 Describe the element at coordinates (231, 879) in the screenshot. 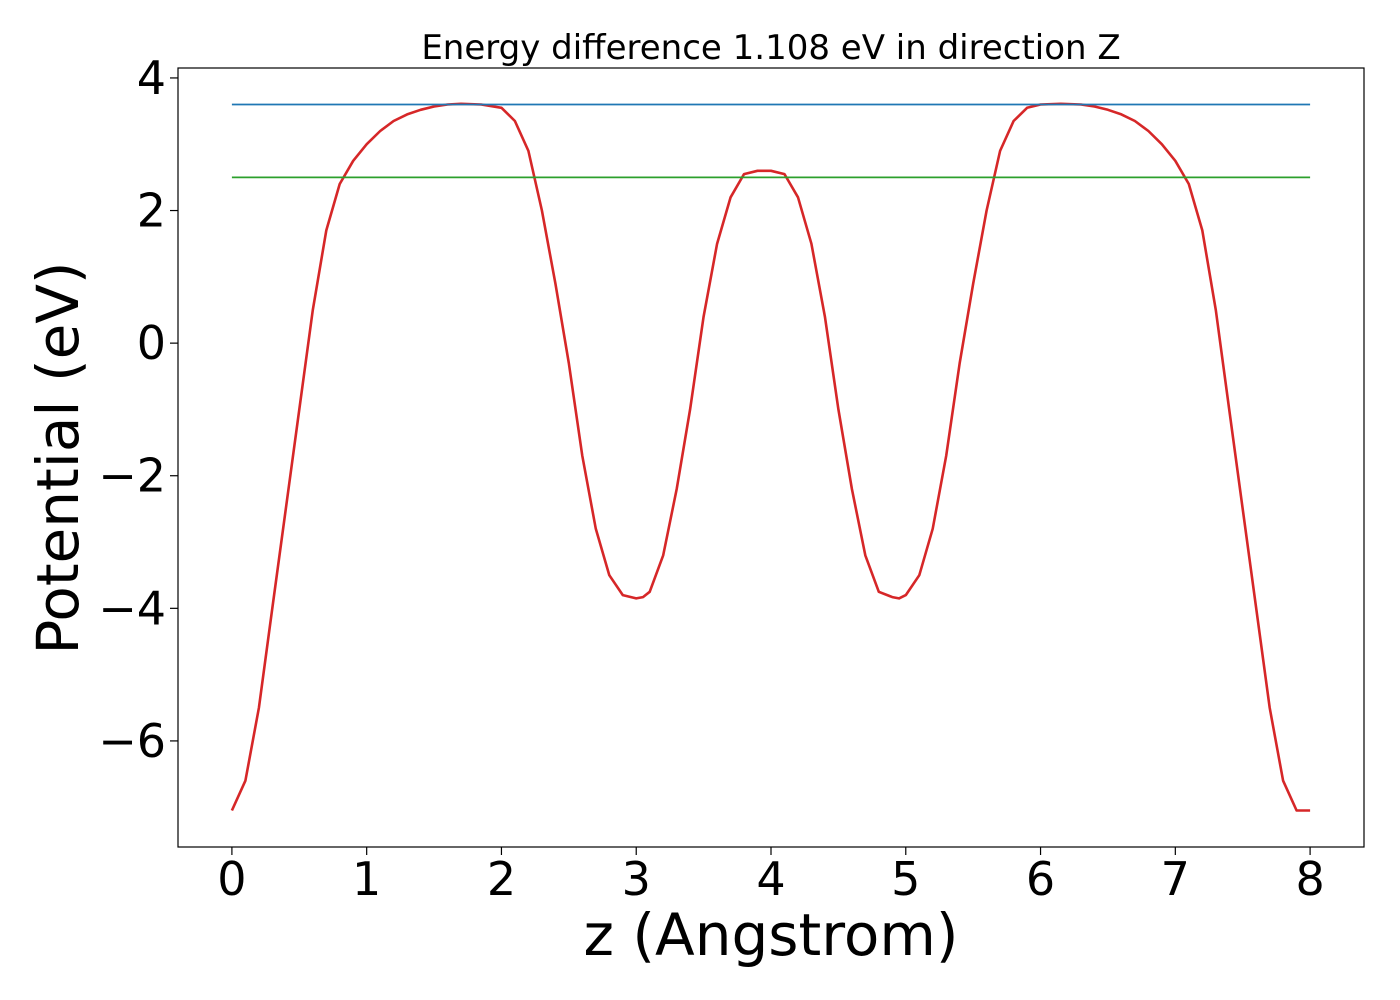

I see `x-tick-label: 0` at that location.